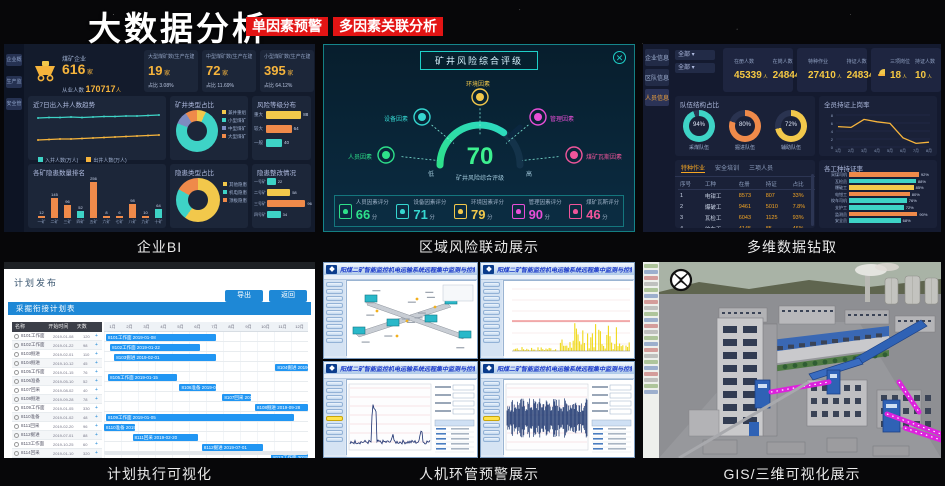  Describe the element at coordinates (803, 226) in the screenshot. I see `cell: 46%` at that location.